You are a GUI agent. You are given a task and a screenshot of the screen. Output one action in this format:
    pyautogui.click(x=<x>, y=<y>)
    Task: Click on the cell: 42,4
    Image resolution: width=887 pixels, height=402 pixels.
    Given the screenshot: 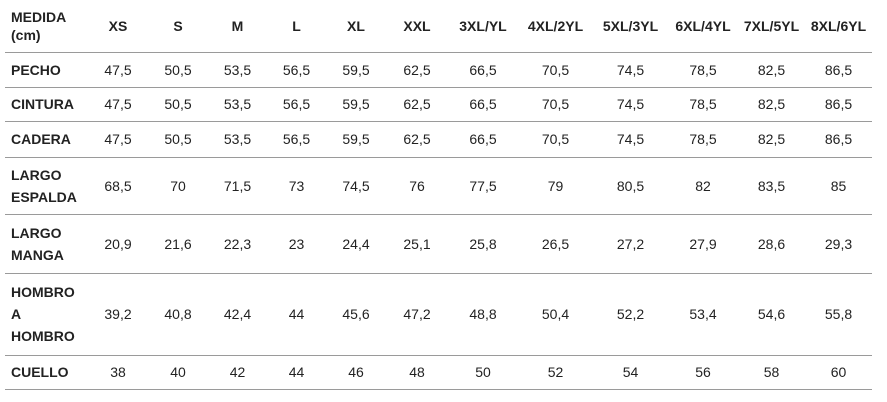 What is the action you would take?
    pyautogui.click(x=237, y=314)
    